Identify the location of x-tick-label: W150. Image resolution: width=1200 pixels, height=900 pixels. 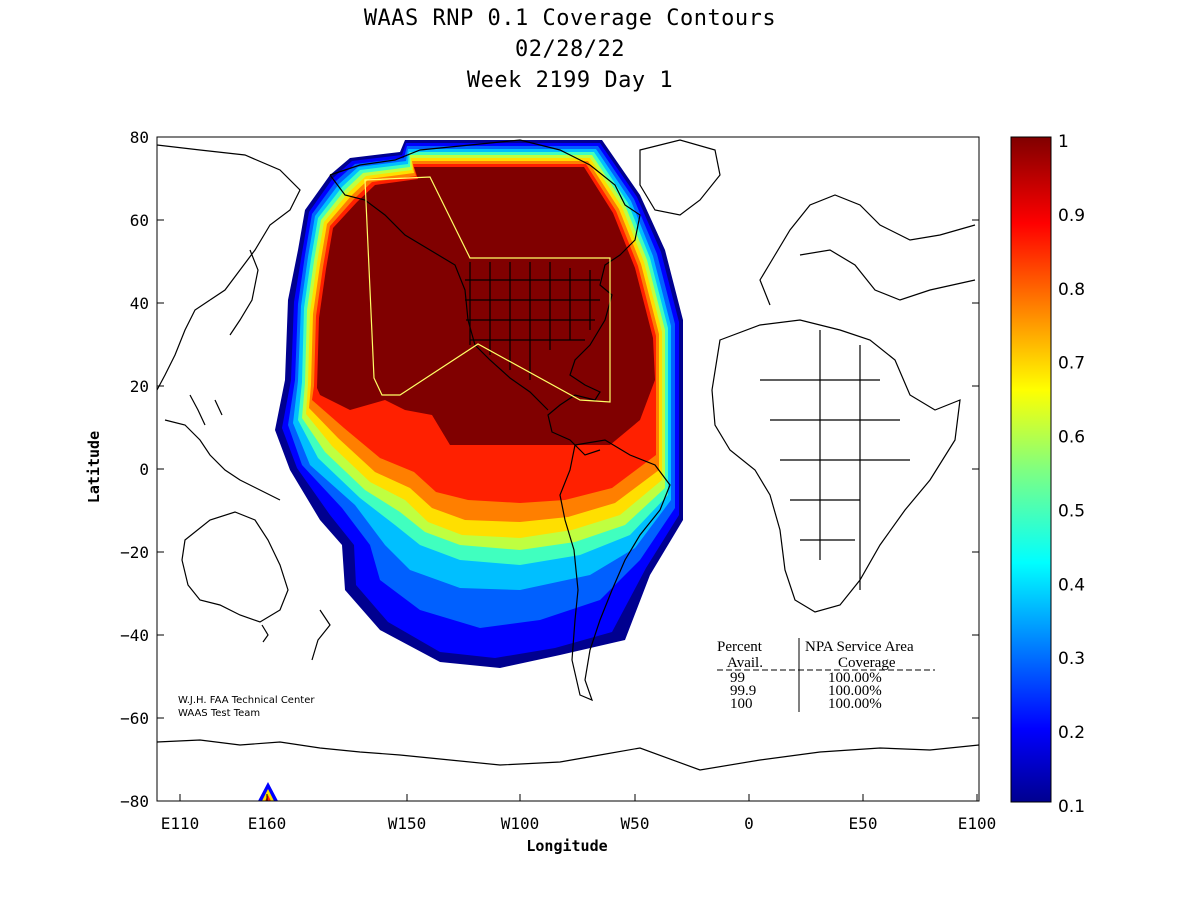
(407, 823).